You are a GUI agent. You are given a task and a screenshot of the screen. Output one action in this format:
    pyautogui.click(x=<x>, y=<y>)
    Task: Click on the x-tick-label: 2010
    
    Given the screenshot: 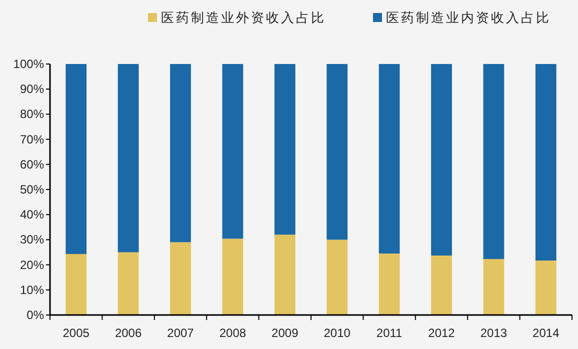 What is the action you would take?
    pyautogui.click(x=337, y=333)
    